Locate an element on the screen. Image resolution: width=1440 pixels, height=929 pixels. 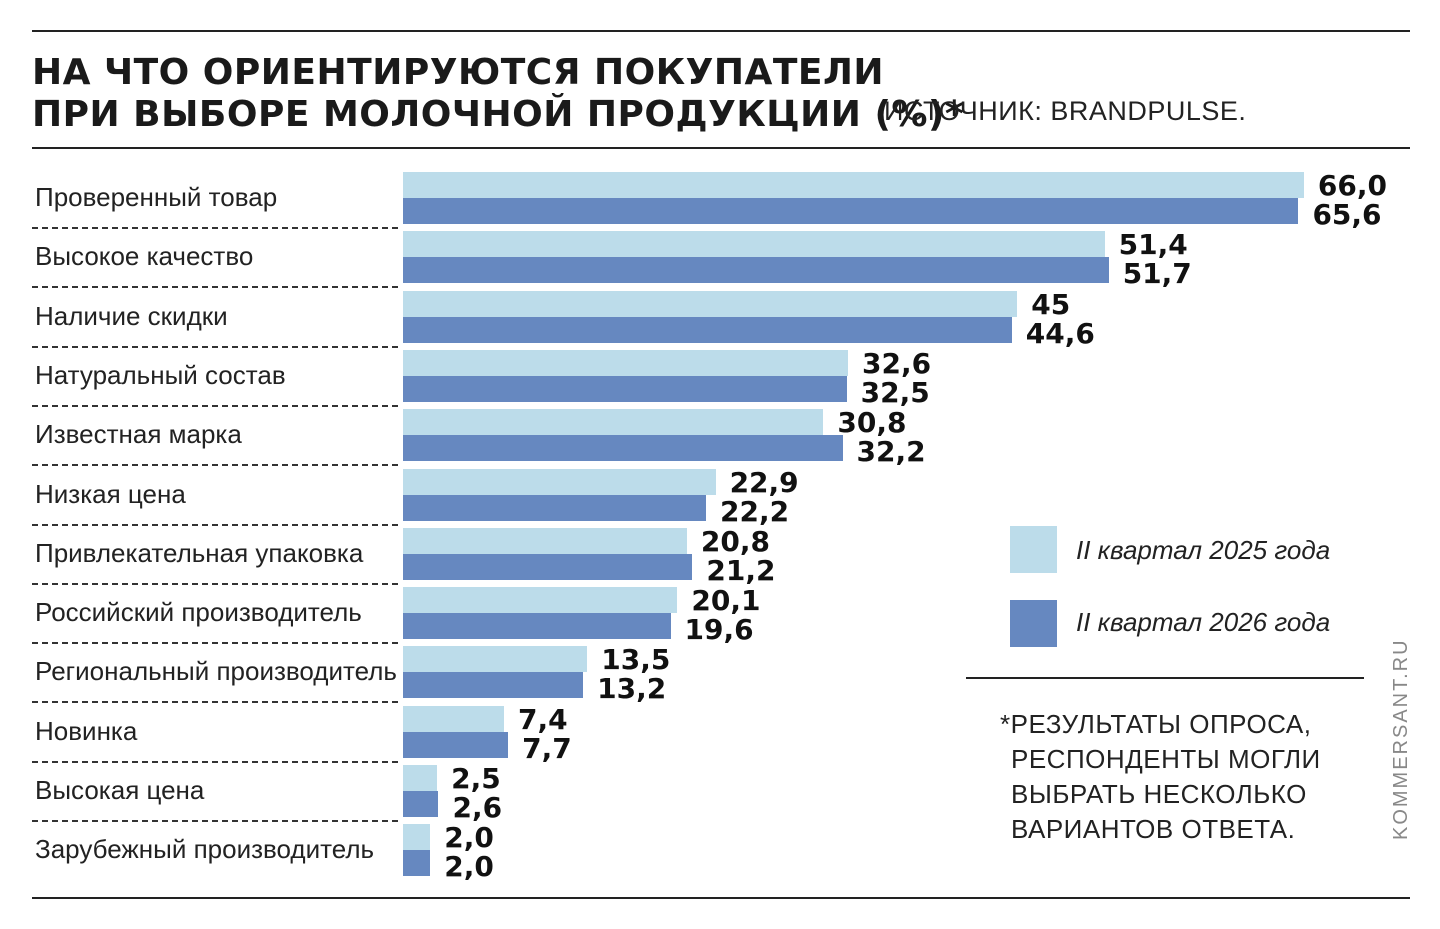
value-label-2025: 51,4 is located at coordinates (1153, 245).